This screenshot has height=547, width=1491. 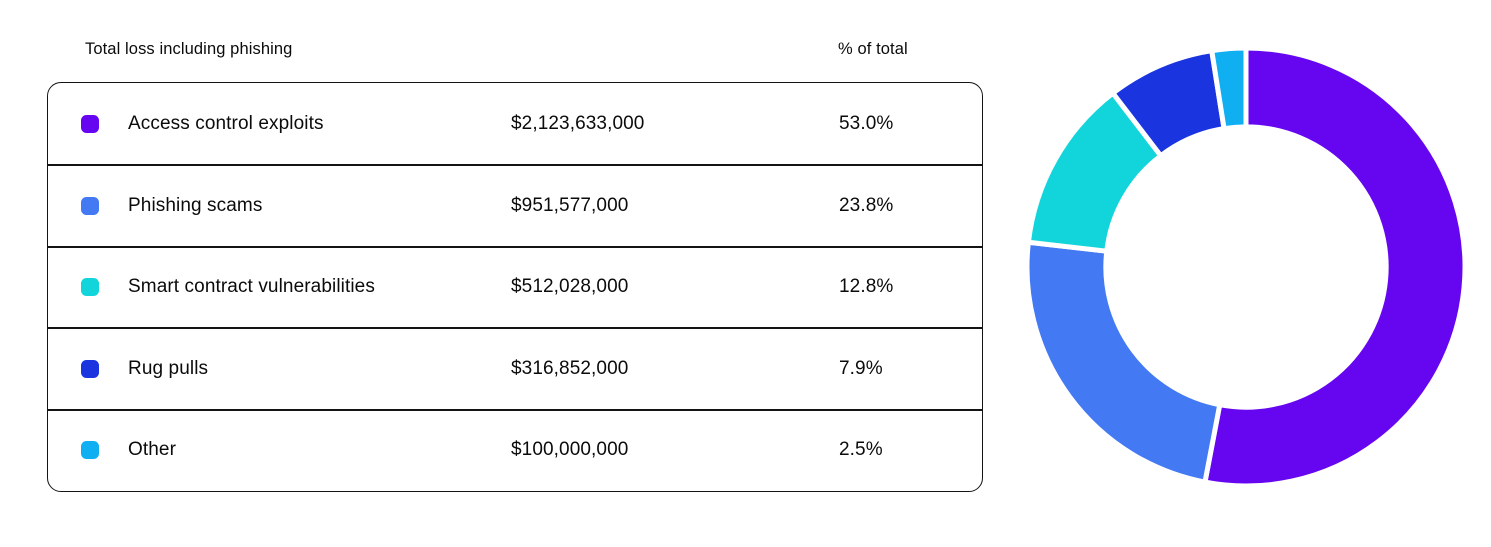 I want to click on row-percent: 53.0%, so click(x=866, y=123).